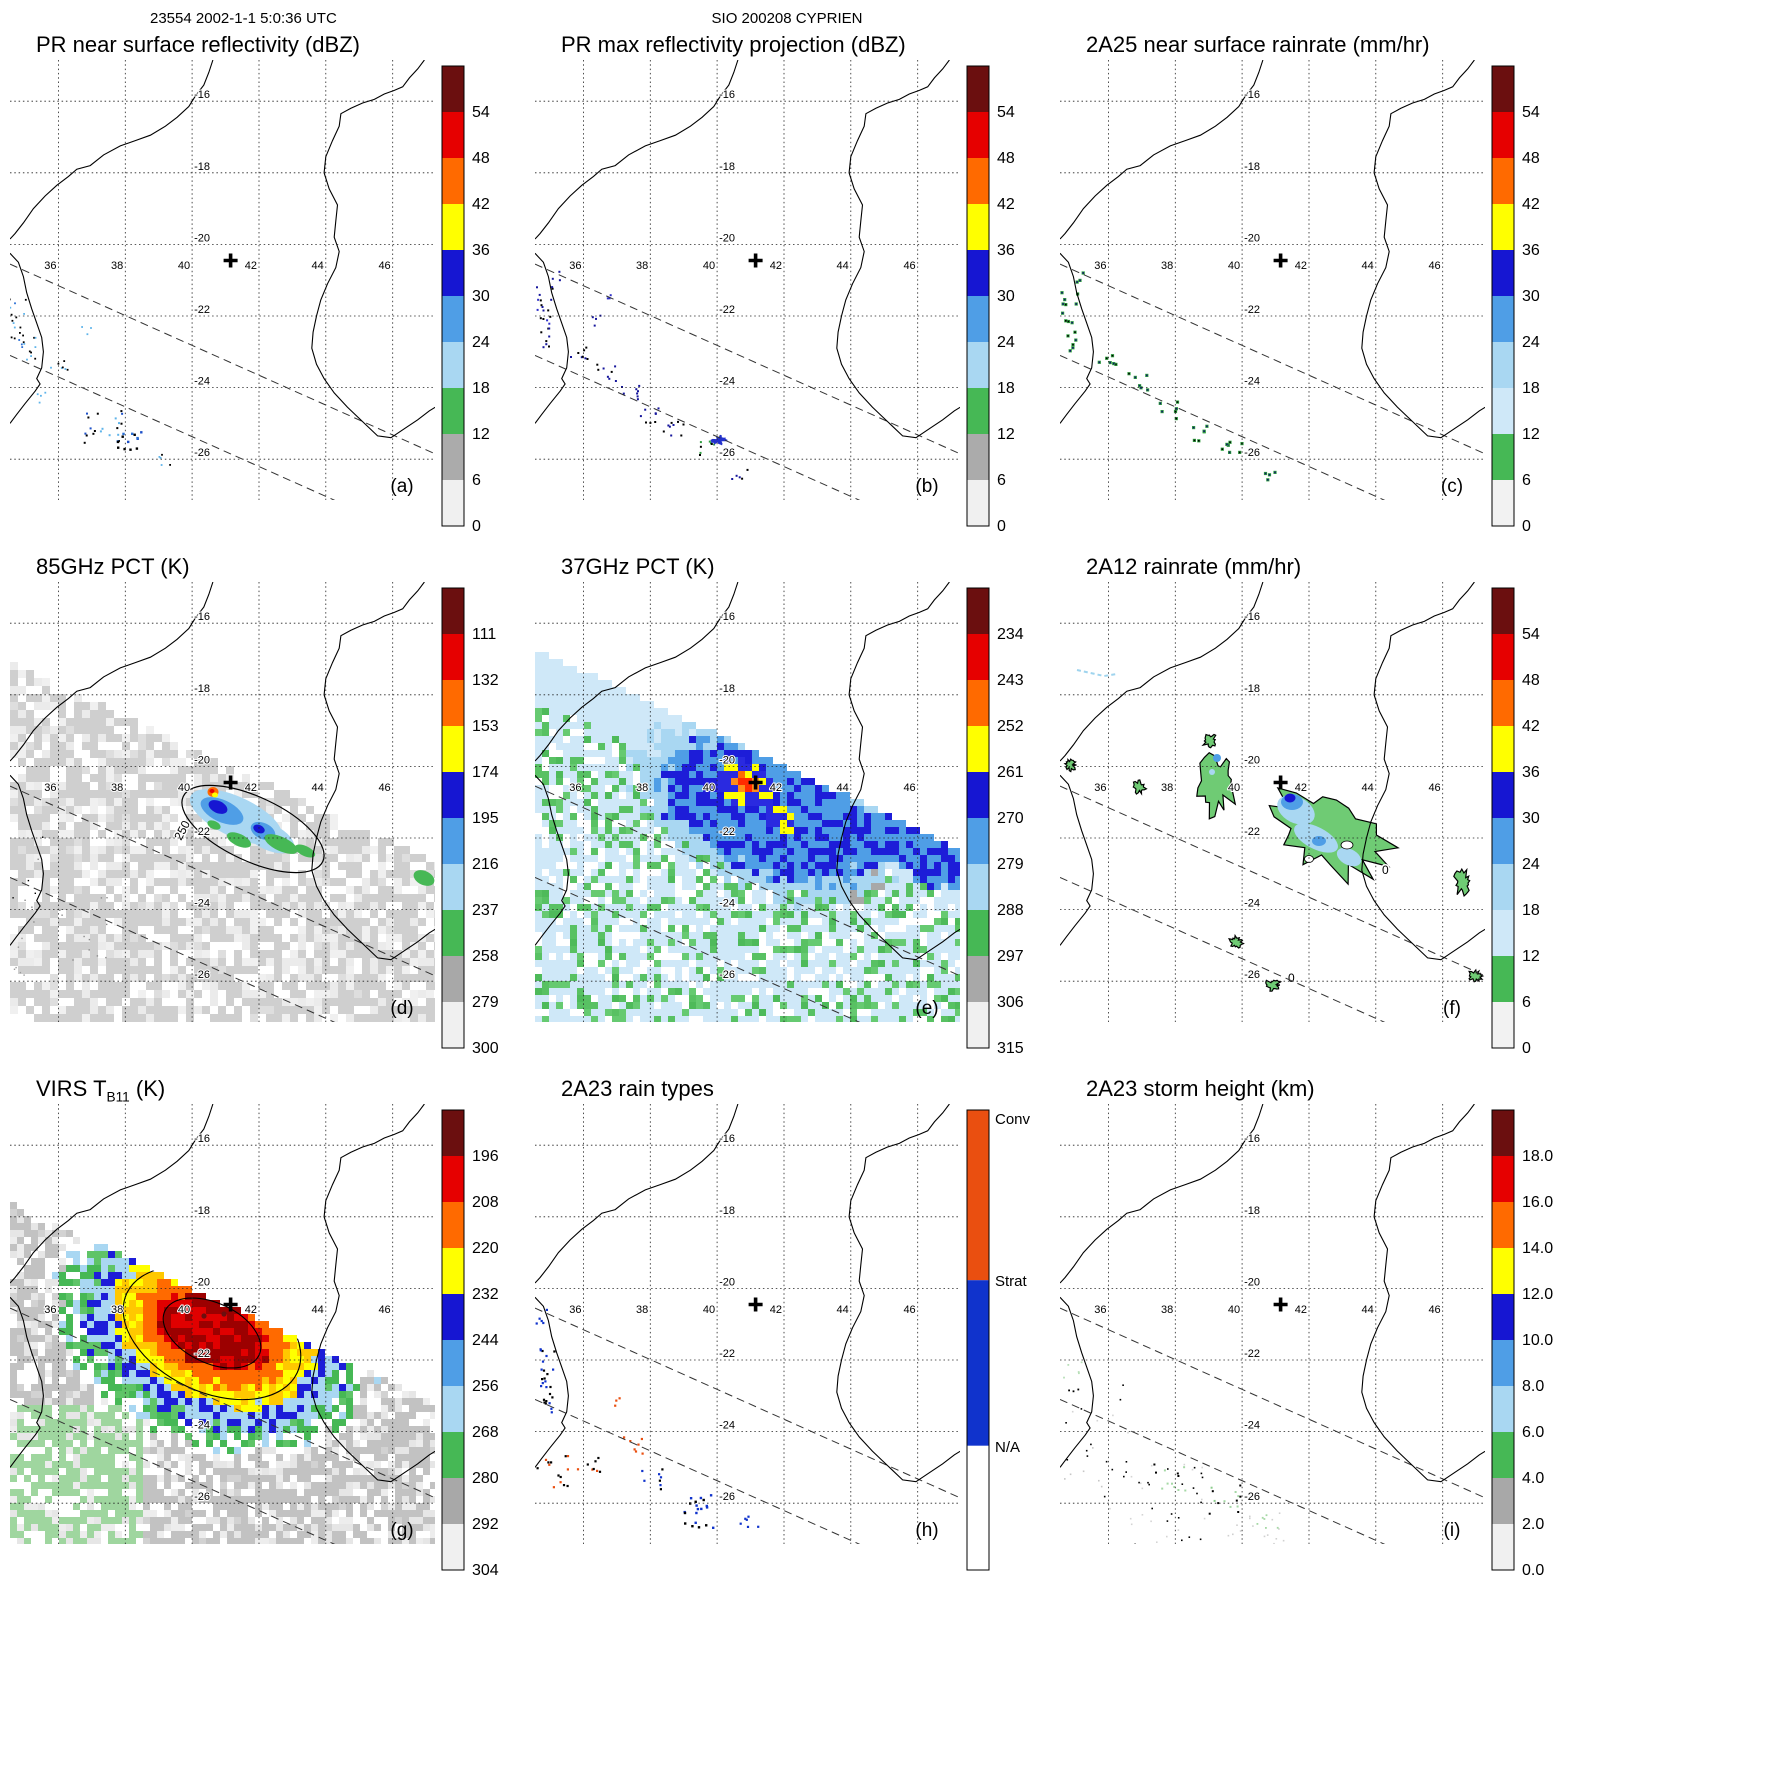 This screenshot has width=1771, height=1771. I want to click on panel-letter: (d), so click(401, 1008).